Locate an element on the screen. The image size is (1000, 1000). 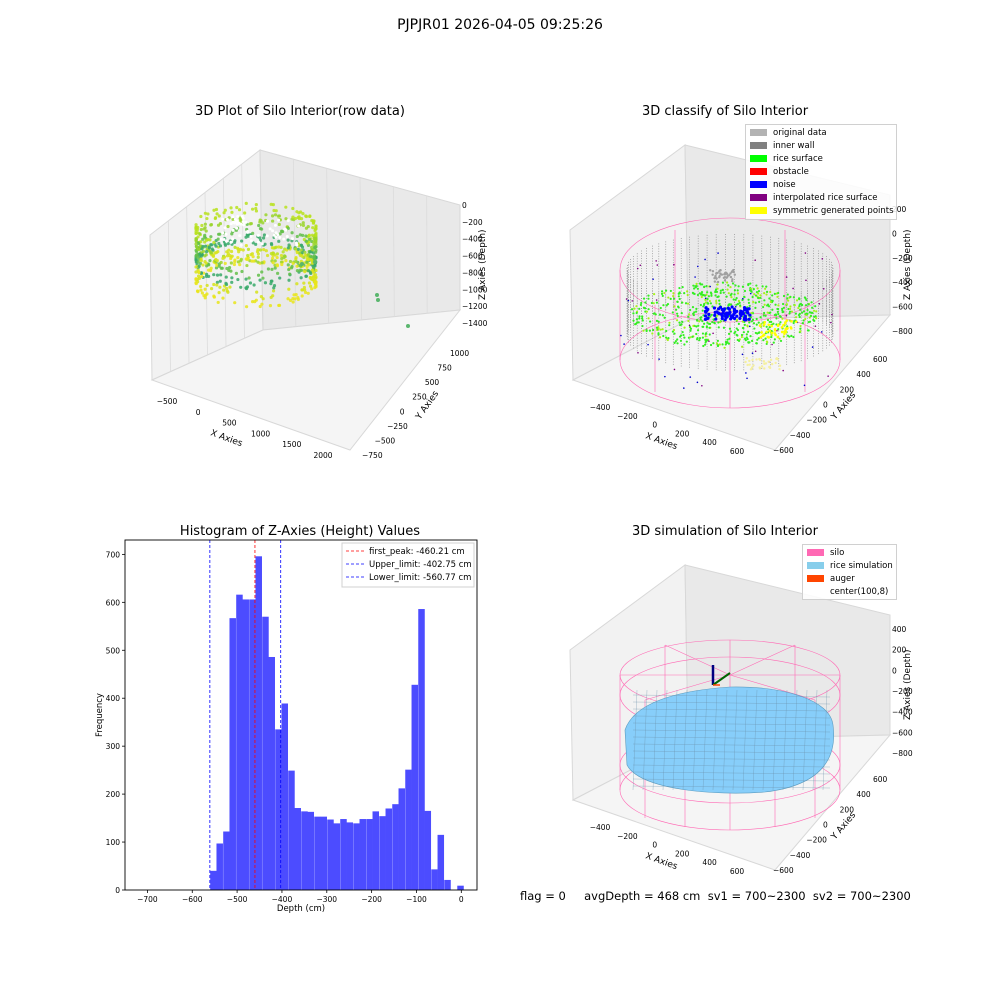
histogram-ytick-label: 400 is located at coordinates (113, 698).